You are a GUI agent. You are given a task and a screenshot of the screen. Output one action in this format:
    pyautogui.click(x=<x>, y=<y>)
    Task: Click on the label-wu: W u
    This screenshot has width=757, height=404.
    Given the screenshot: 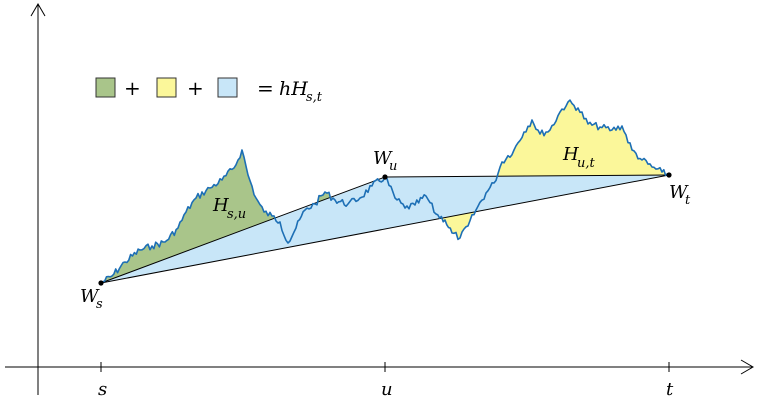 What is the action you would take?
    pyautogui.click(x=385, y=161)
    